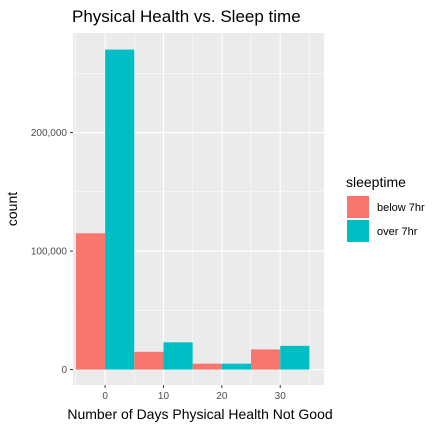 This screenshot has height=430, width=443. I want to click on legend-title: sleeptime, so click(376, 182).